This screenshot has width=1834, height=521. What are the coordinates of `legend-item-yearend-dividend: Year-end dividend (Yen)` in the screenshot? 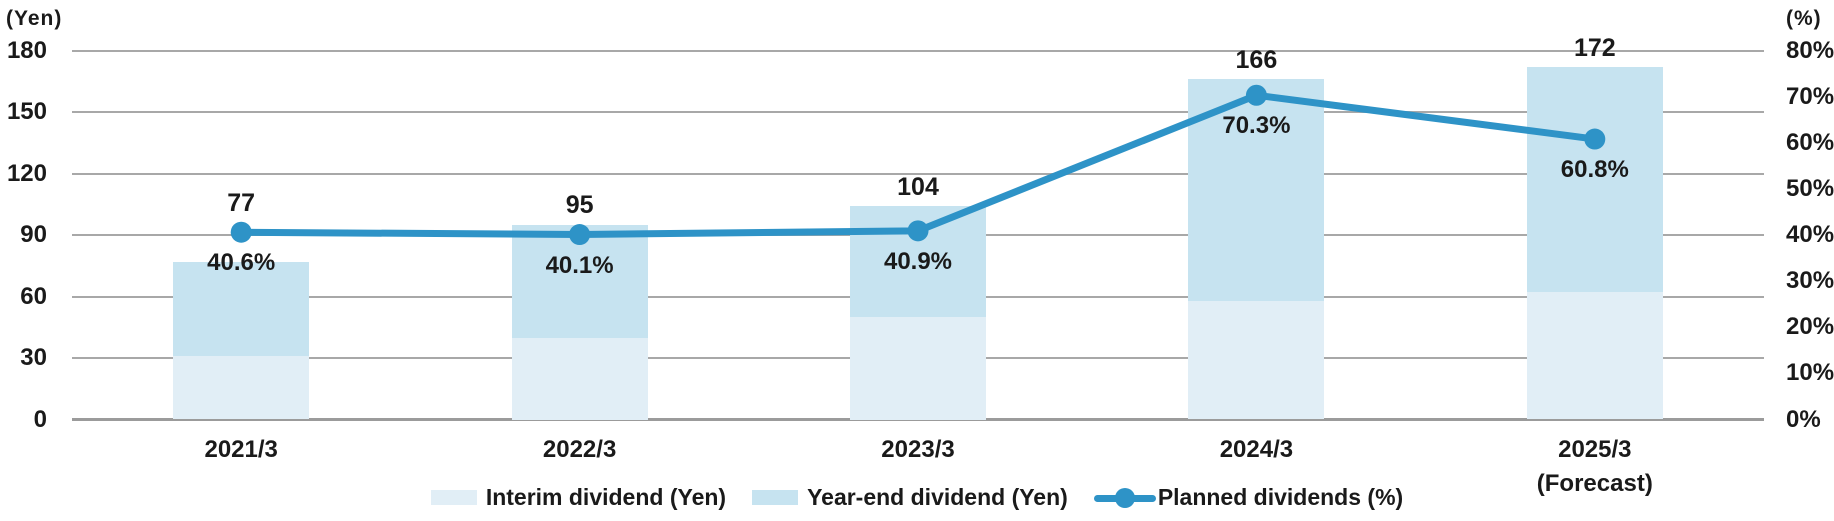 It's located at (910, 497).